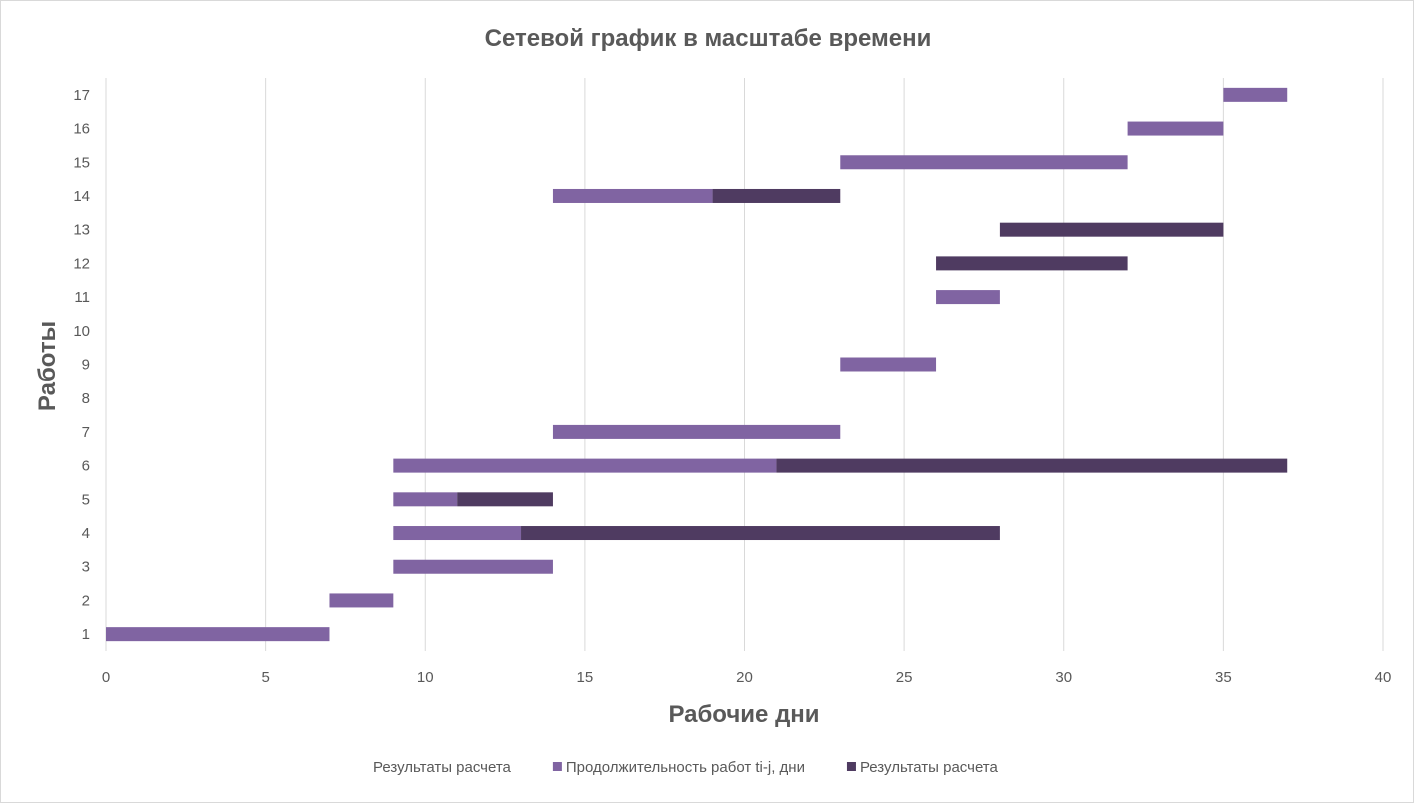  What do you see at coordinates (929, 767) in the screenshot?
I see `legend-label-2: Результаты расчета` at bounding box center [929, 767].